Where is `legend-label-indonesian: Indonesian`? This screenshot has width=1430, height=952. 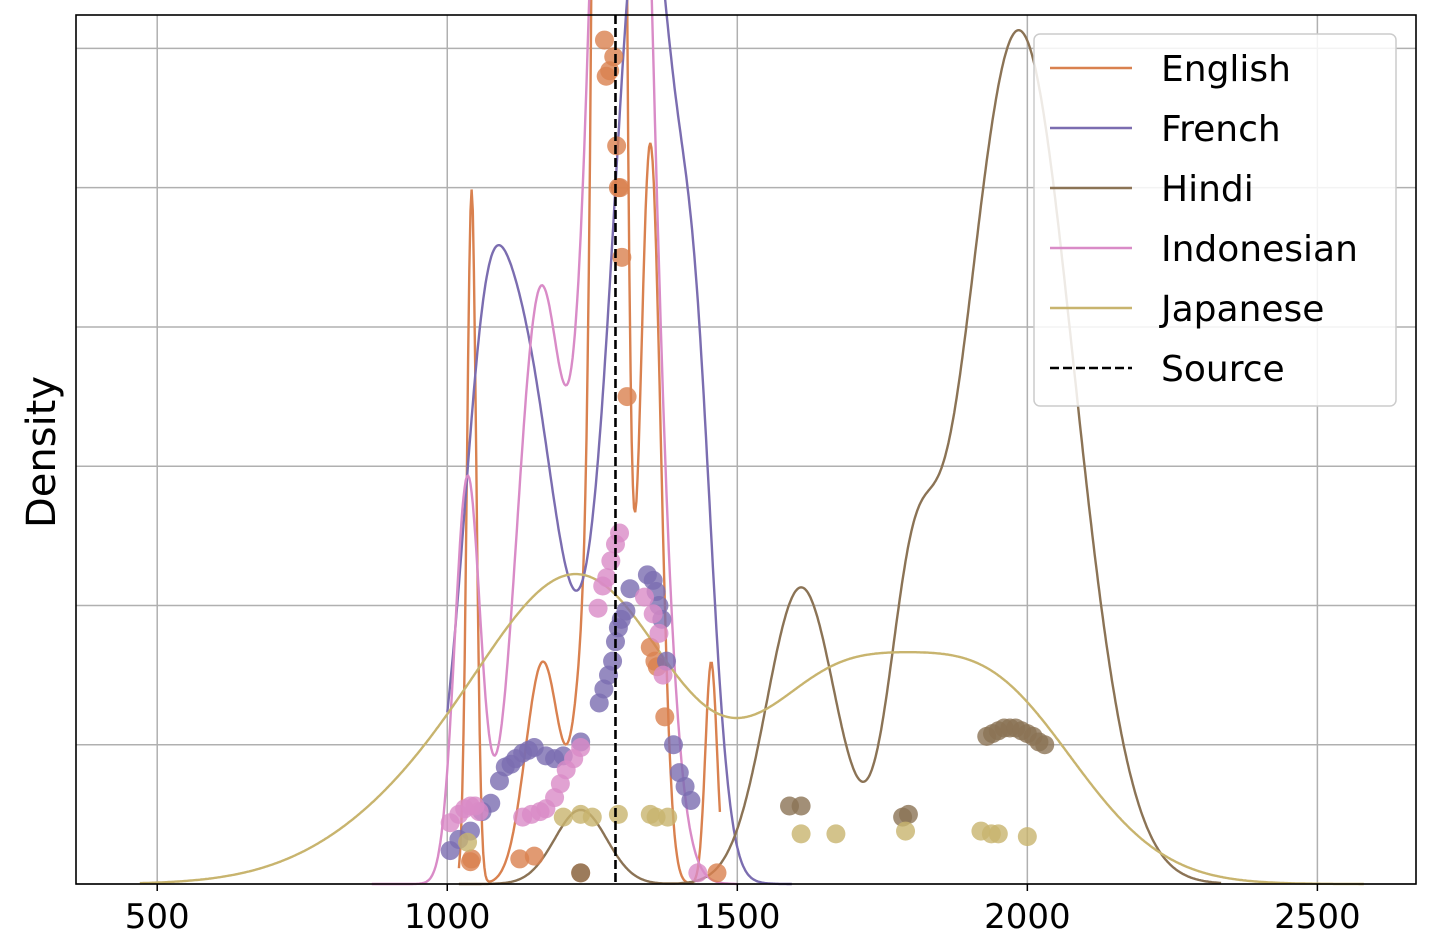 legend-label-indonesian: Indonesian is located at coordinates (1259, 249).